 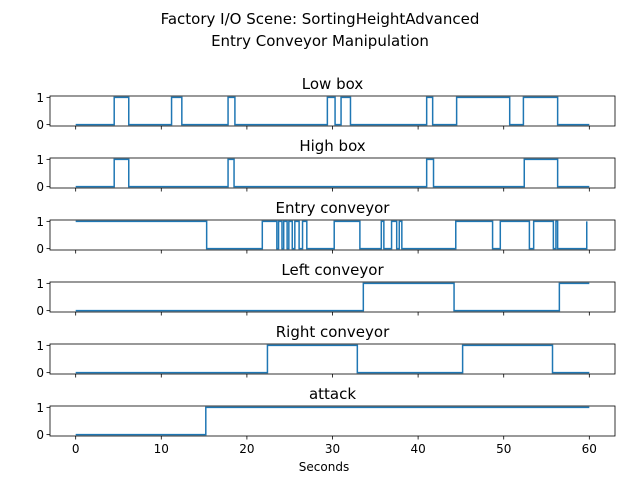 I want to click on x-tick-label: 50, so click(x=503, y=449).